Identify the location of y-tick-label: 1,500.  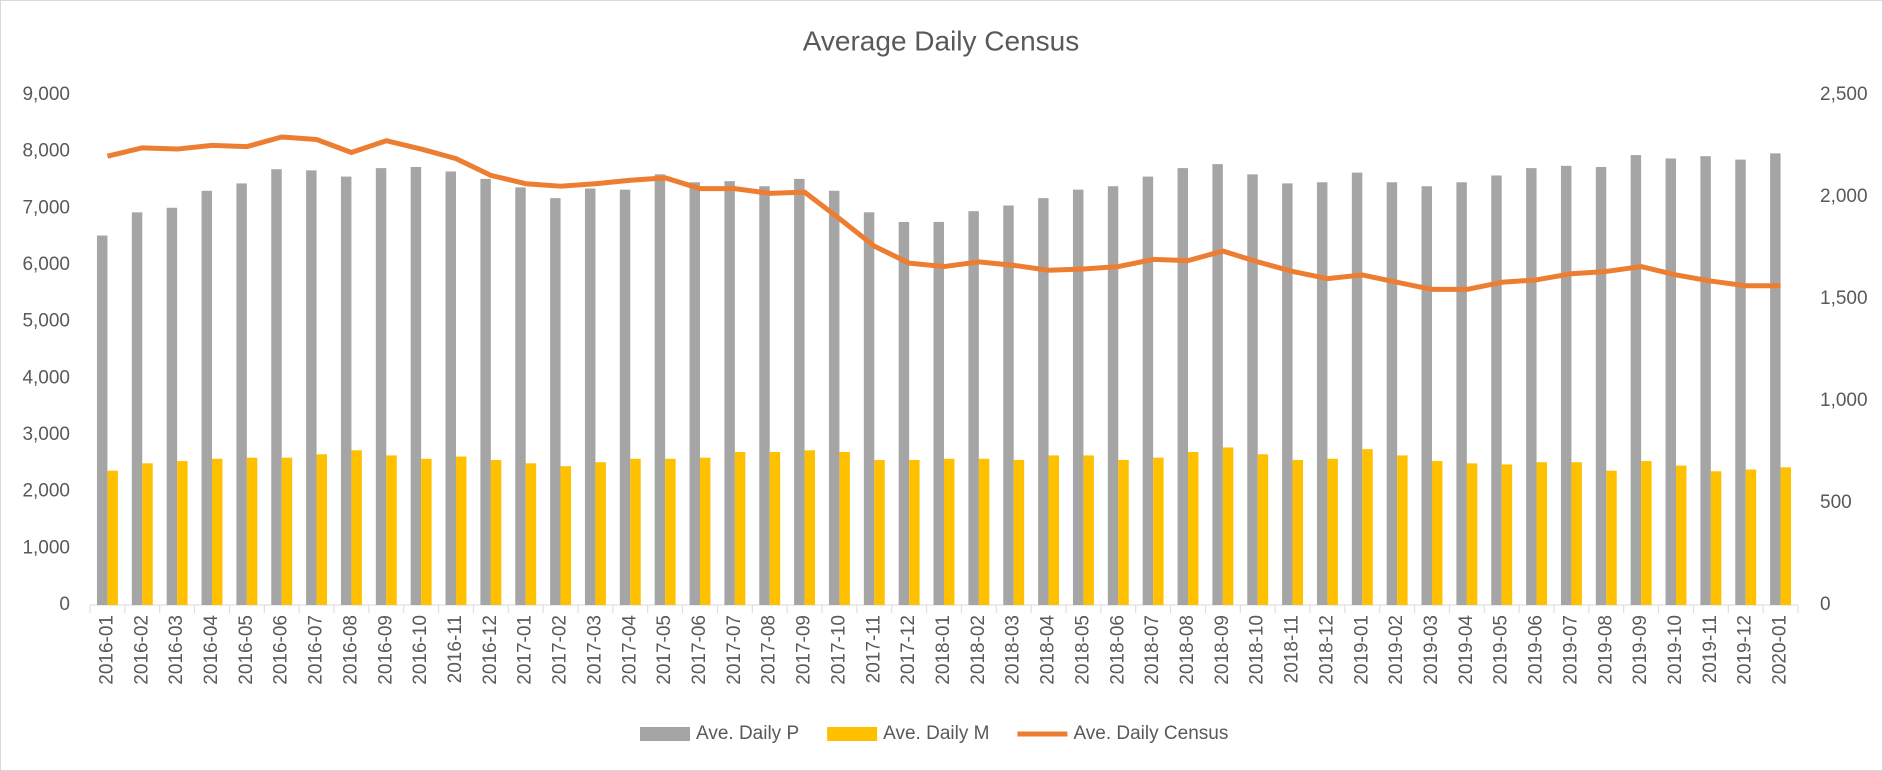
(1844, 298).